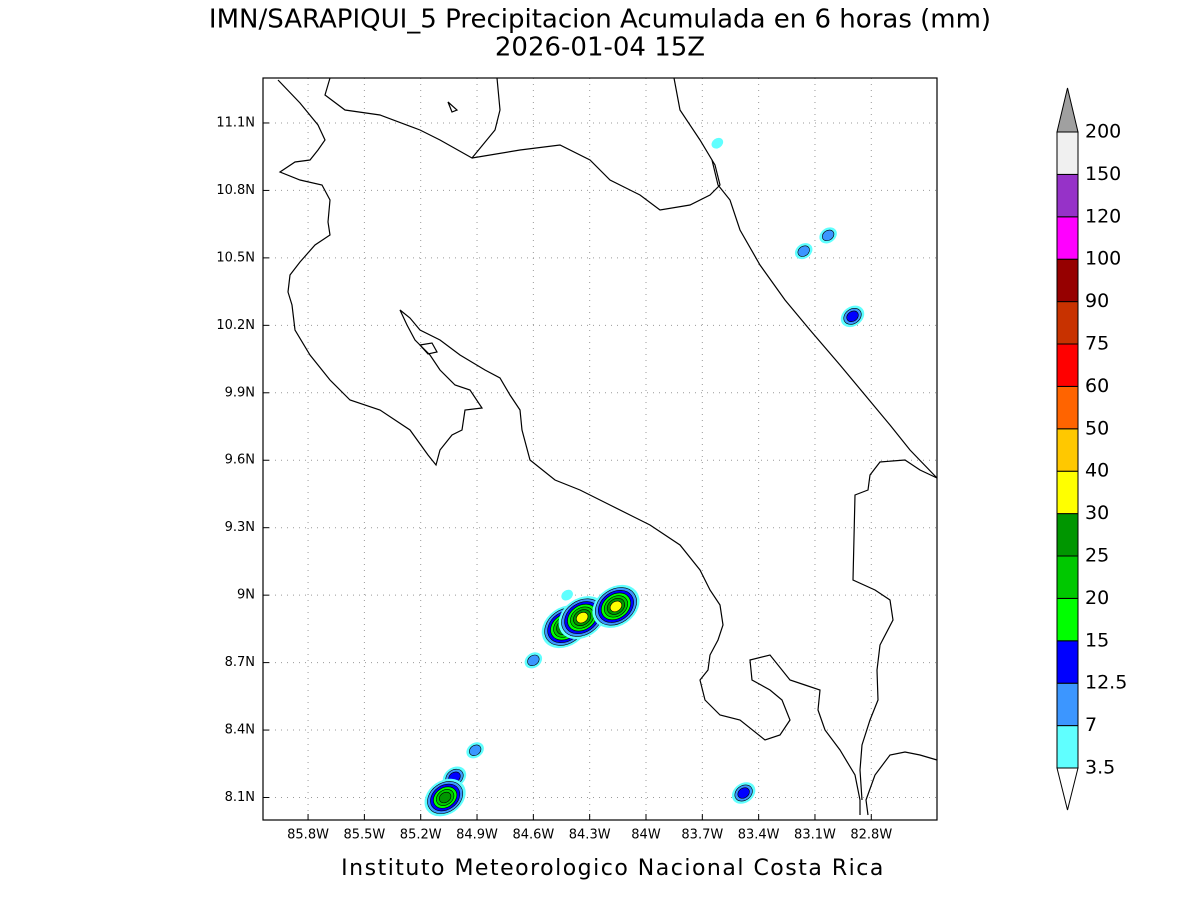 The image size is (1200, 900). What do you see at coordinates (246, 595) in the screenshot?
I see `y-tick-label: 9N` at bounding box center [246, 595].